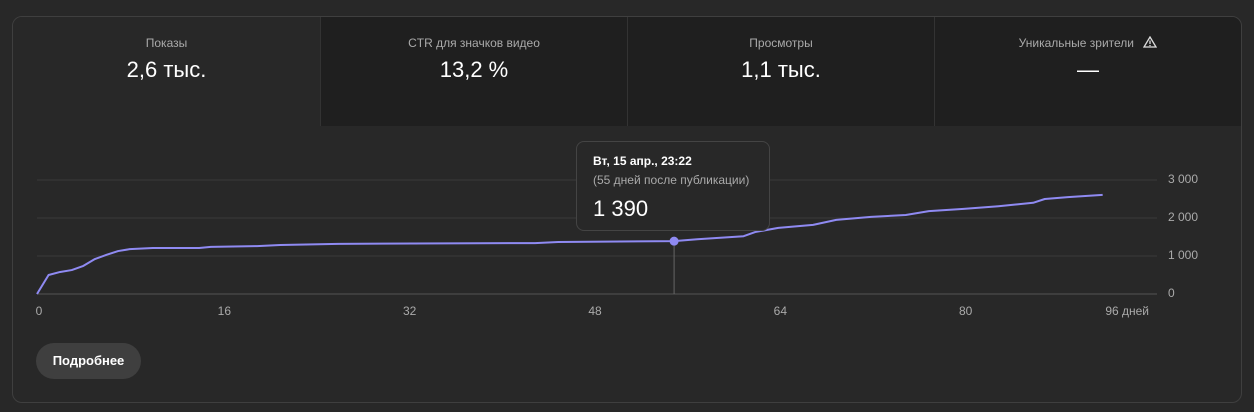 The image size is (1254, 412). What do you see at coordinates (1150, 41) in the screenshot?
I see `warning-icon` at bounding box center [1150, 41].